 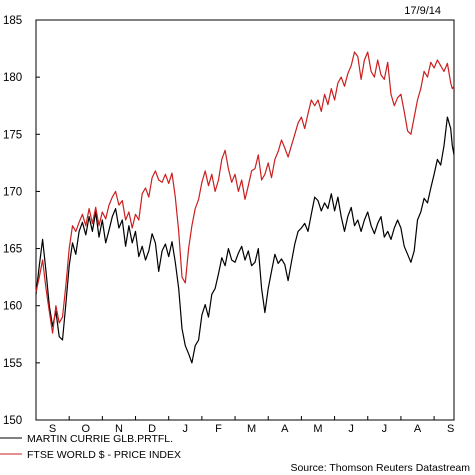 What do you see at coordinates (235, 418) in the screenshot?
I see `x-axis-ticks` at bounding box center [235, 418].